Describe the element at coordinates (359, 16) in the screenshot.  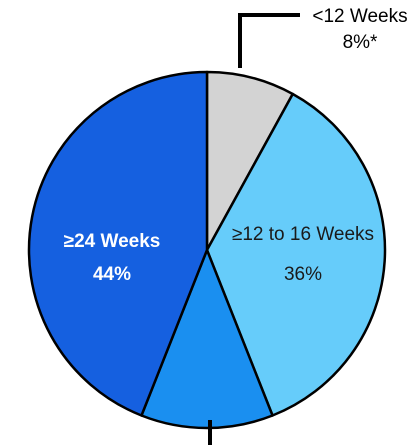
I see `slice-label-under-12-weeks: <12 Weeks` at that location.